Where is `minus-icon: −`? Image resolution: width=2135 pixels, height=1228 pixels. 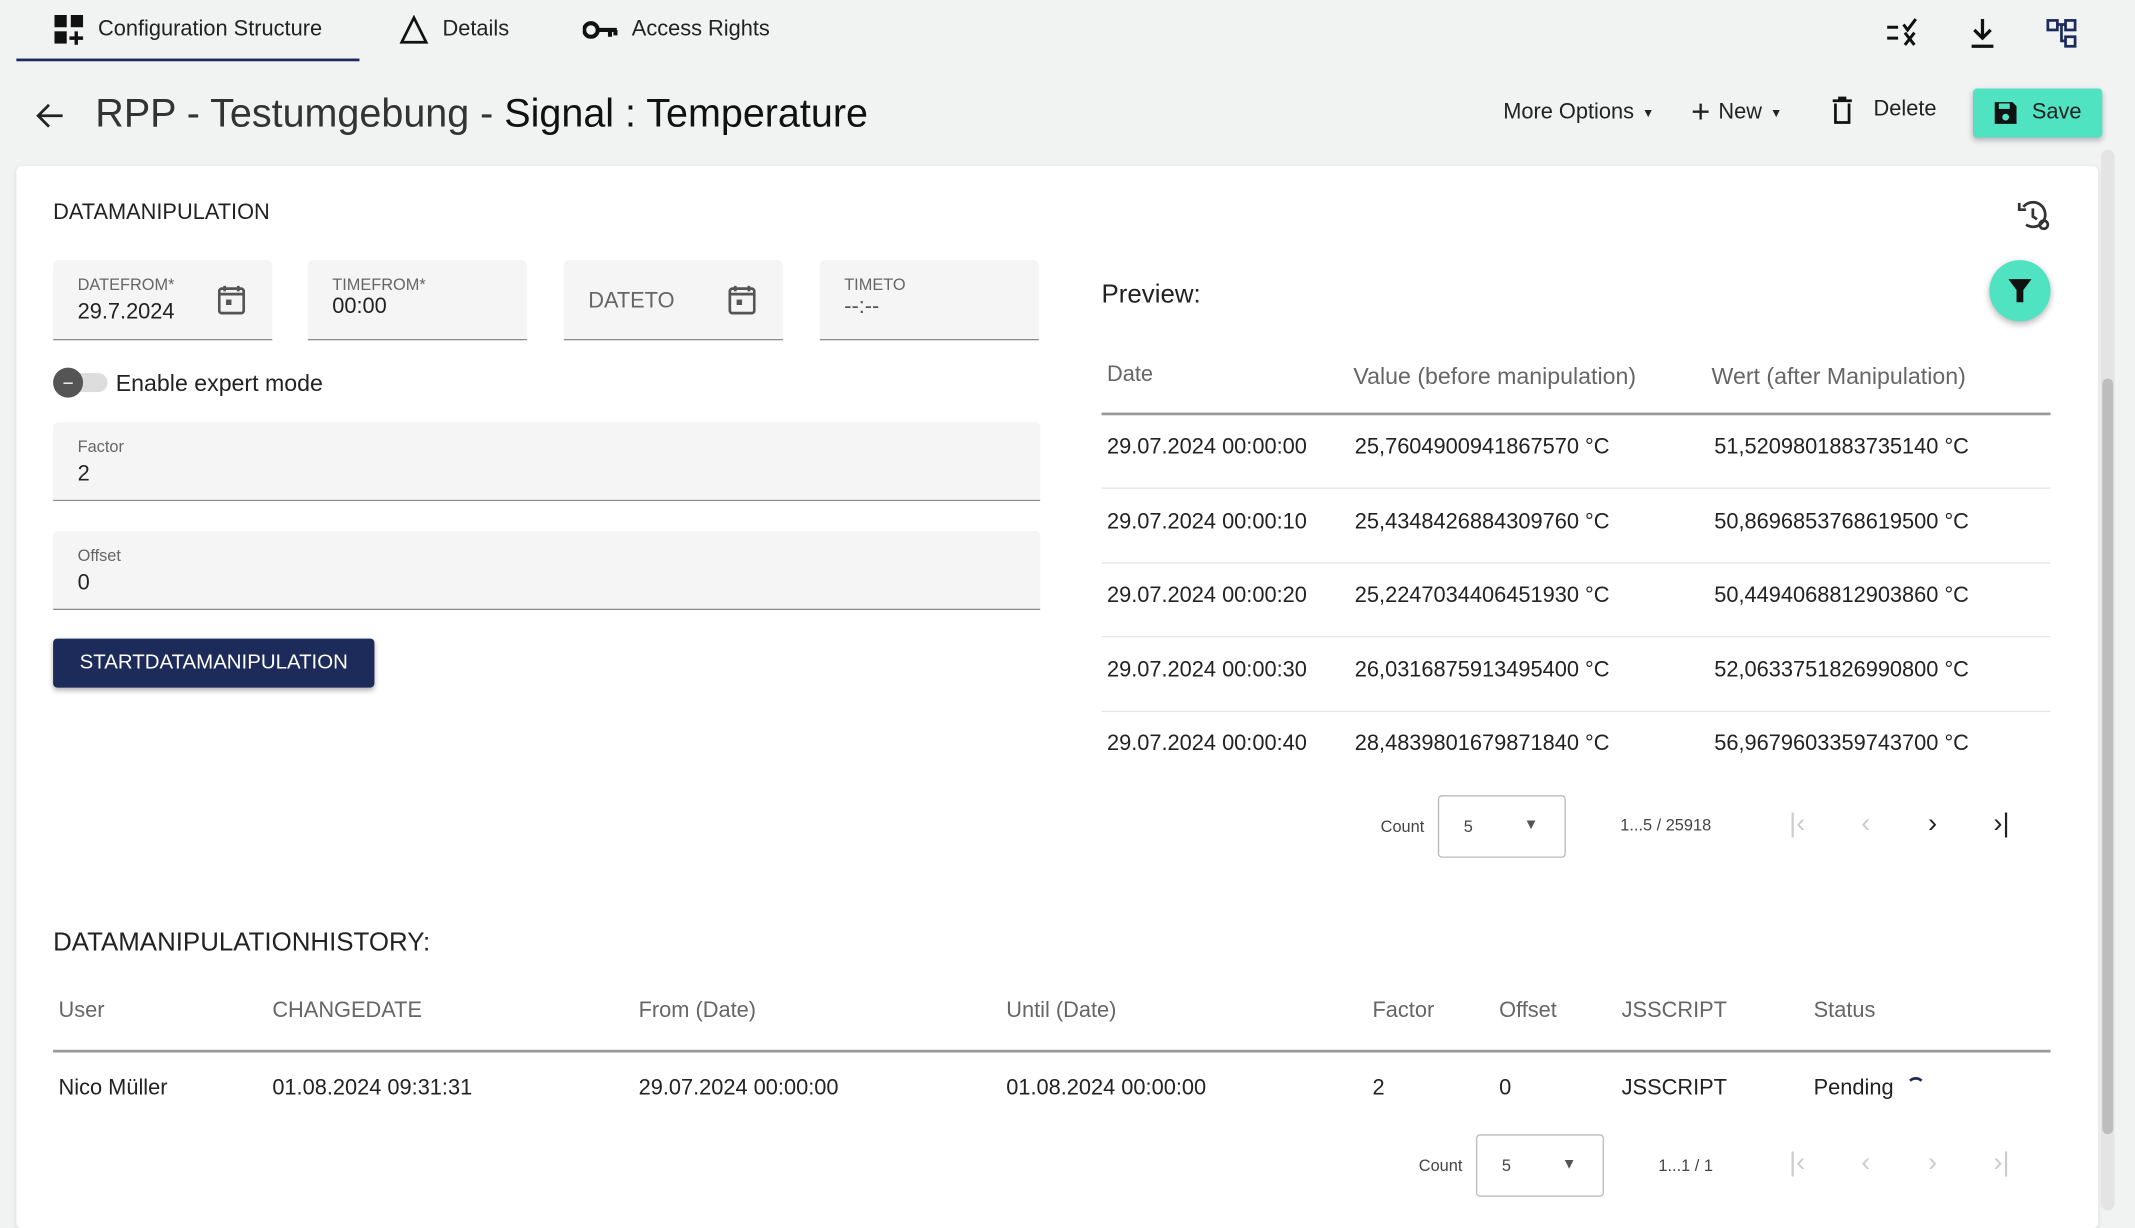 minus-icon: − is located at coordinates (68, 382).